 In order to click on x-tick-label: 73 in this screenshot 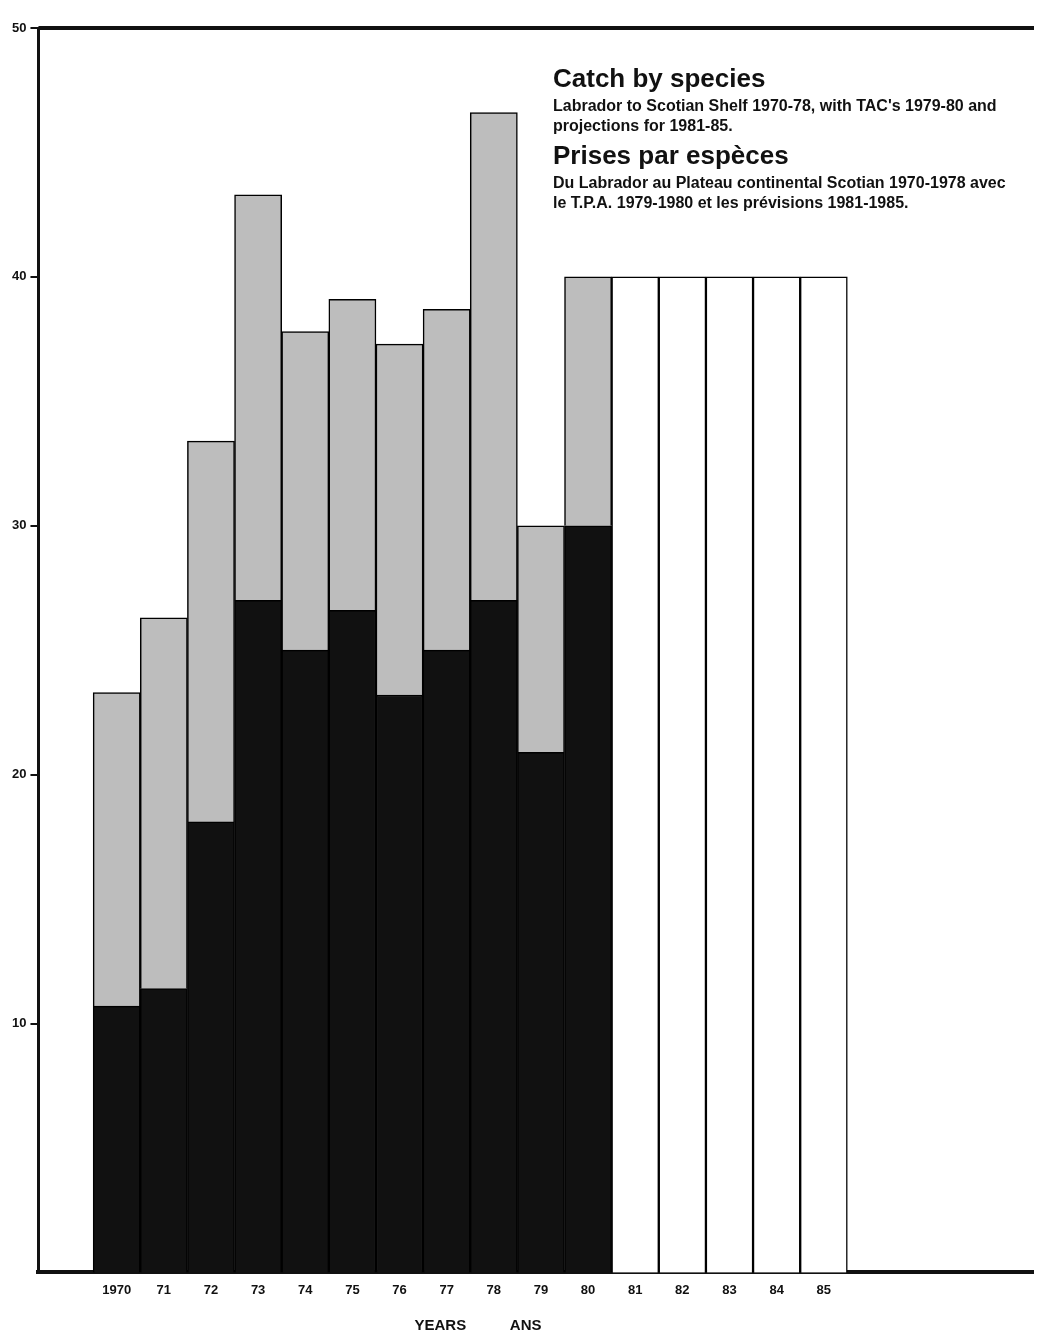, I will do `click(258, 1289)`.